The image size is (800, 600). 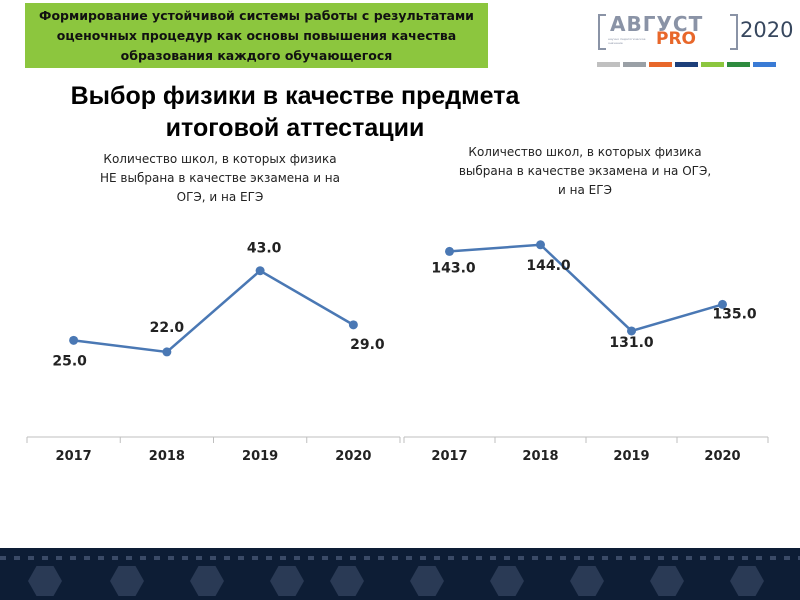 I want to click on chart-1-title-line-1: Количество школ, в которых физика, so click(x=220, y=159).